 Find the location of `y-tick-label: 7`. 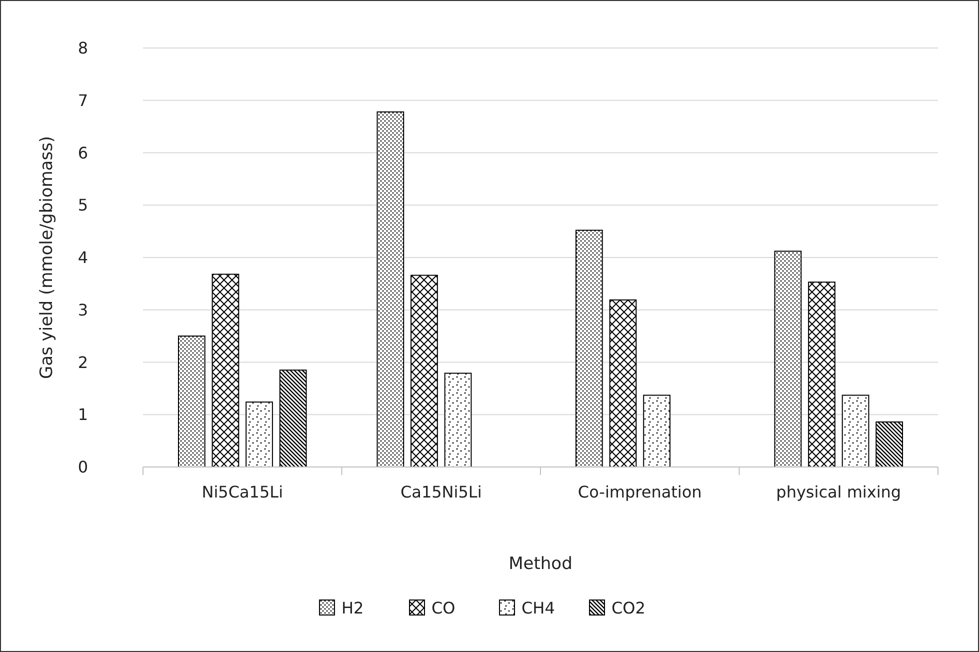

y-tick-label: 7 is located at coordinates (83, 100).